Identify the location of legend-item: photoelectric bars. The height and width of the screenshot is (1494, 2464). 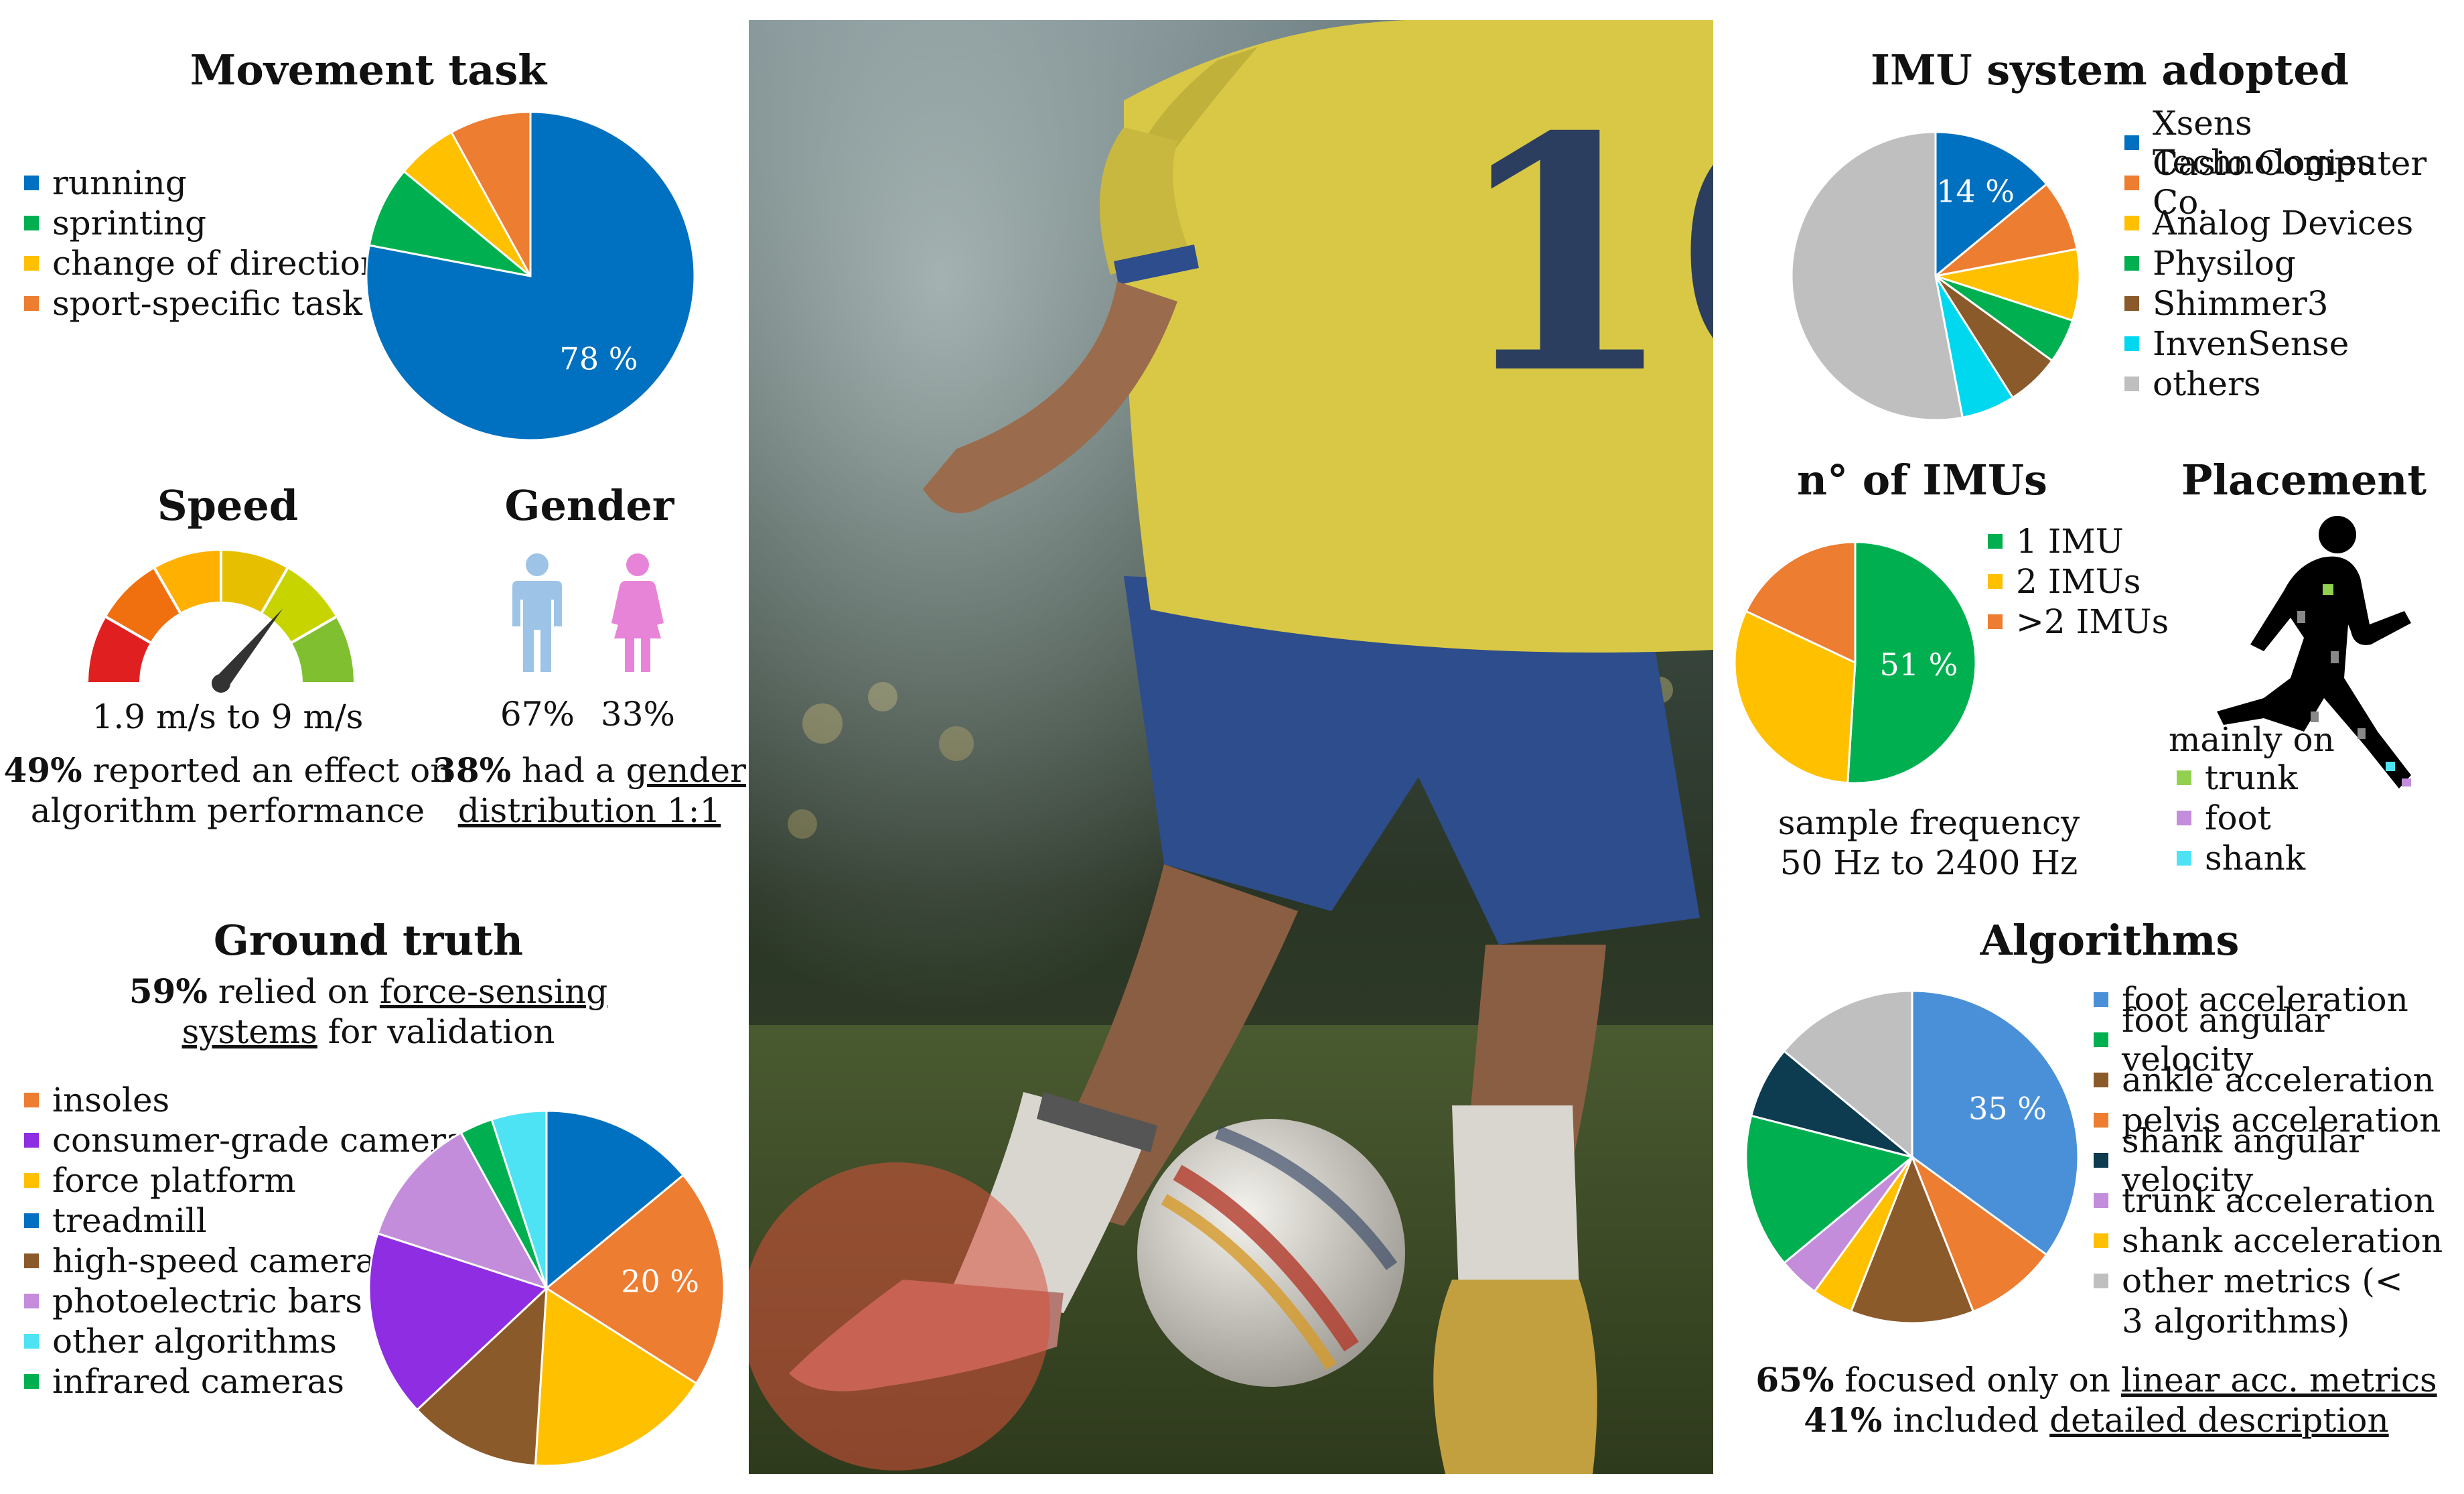
(254, 1301).